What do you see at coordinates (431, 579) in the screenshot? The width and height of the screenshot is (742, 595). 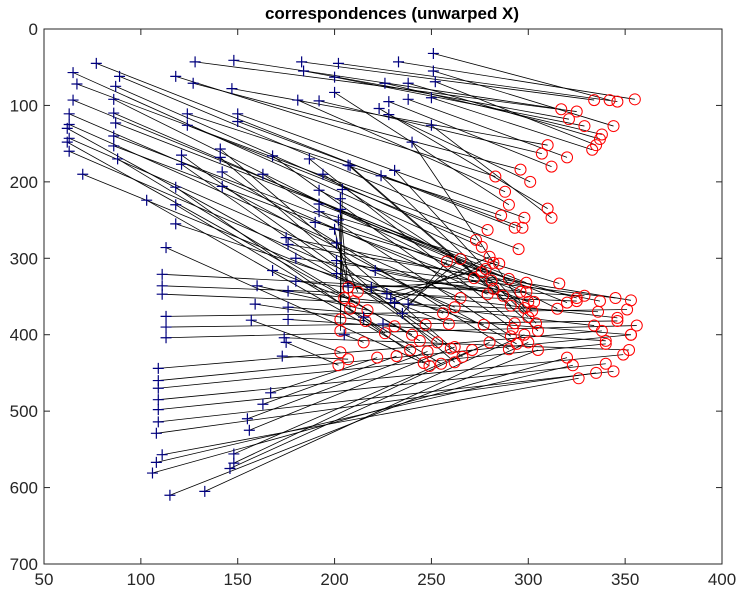 I see `x-tick-label: 250` at bounding box center [431, 579].